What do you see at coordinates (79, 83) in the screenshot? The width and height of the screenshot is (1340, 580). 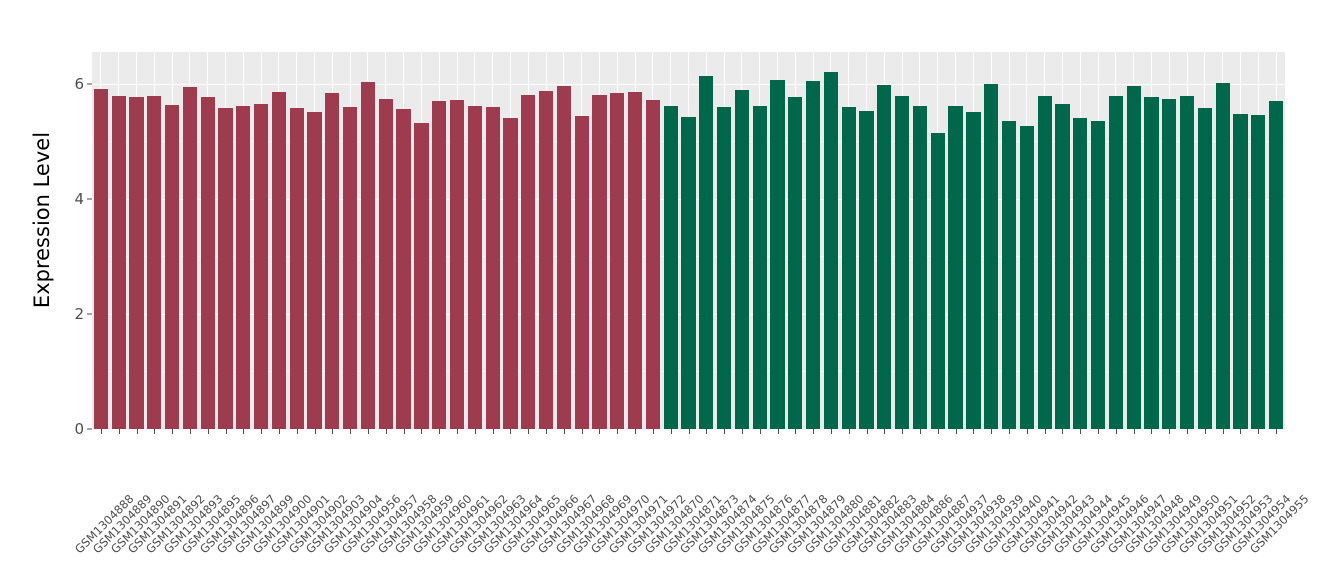 I see `y-axis-tick-label: 6` at bounding box center [79, 83].